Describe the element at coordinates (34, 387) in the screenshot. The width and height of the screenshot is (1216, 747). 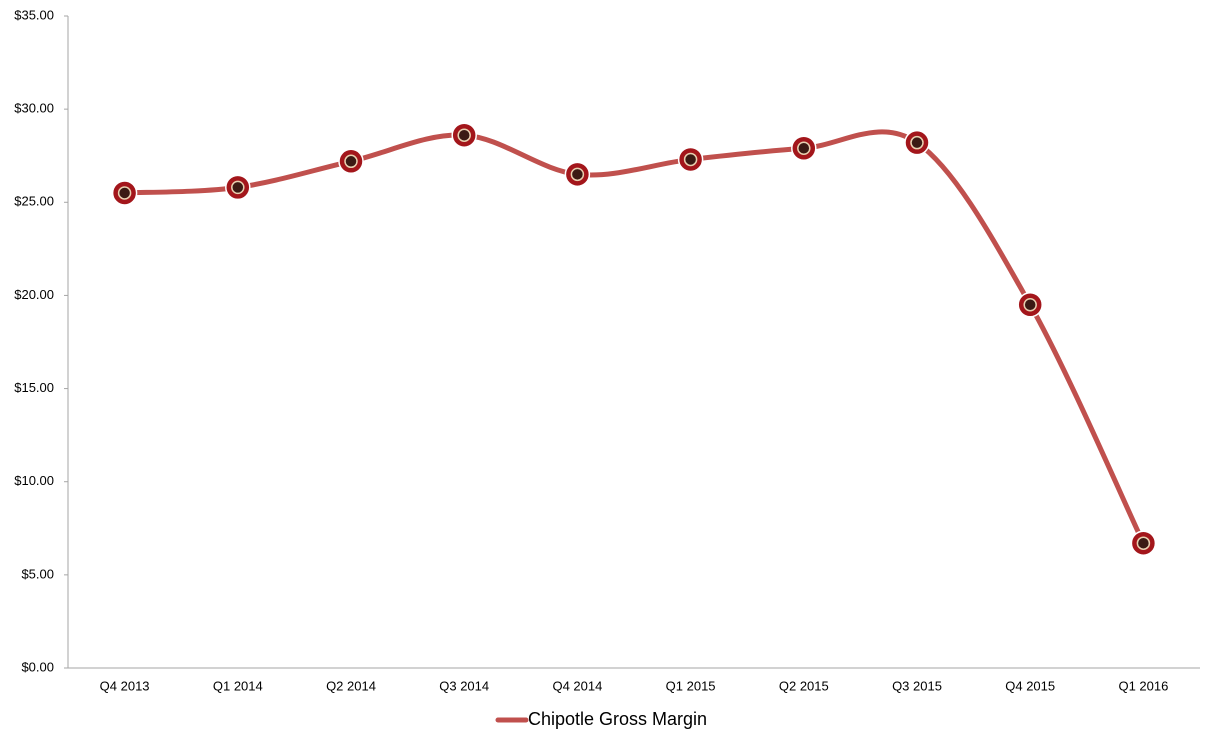
I see `y-tick-label: $15.00` at that location.